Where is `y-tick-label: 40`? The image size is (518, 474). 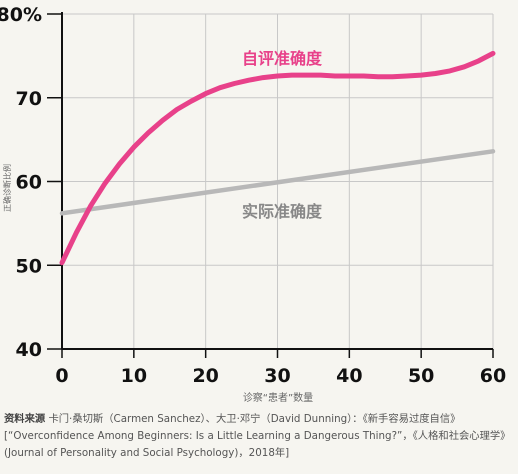
y-tick-label: 40 is located at coordinates (29, 350).